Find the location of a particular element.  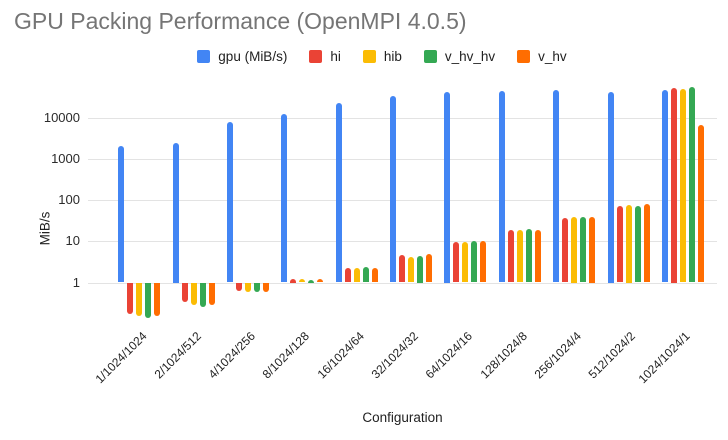

legend-label: v_hv is located at coordinates (552, 56).